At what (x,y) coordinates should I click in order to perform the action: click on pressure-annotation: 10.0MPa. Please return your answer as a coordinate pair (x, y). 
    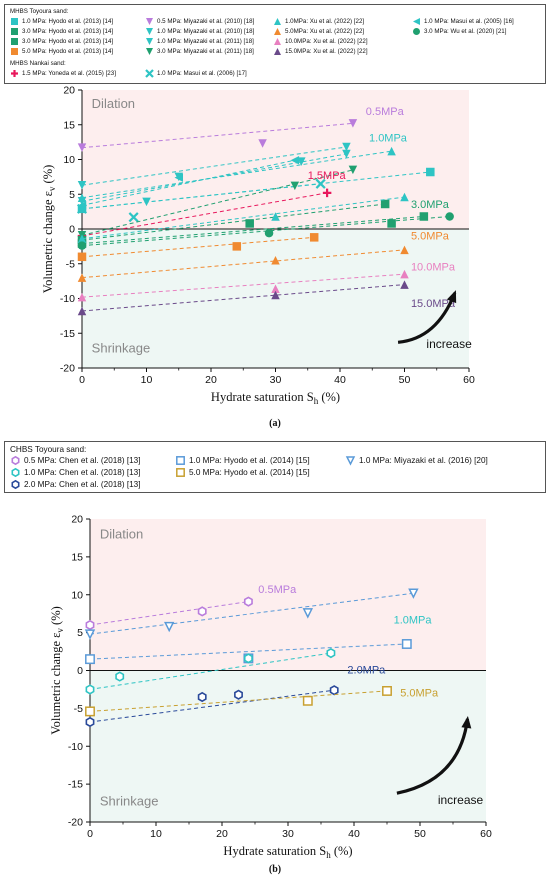
    Looking at the image, I should click on (433, 268).